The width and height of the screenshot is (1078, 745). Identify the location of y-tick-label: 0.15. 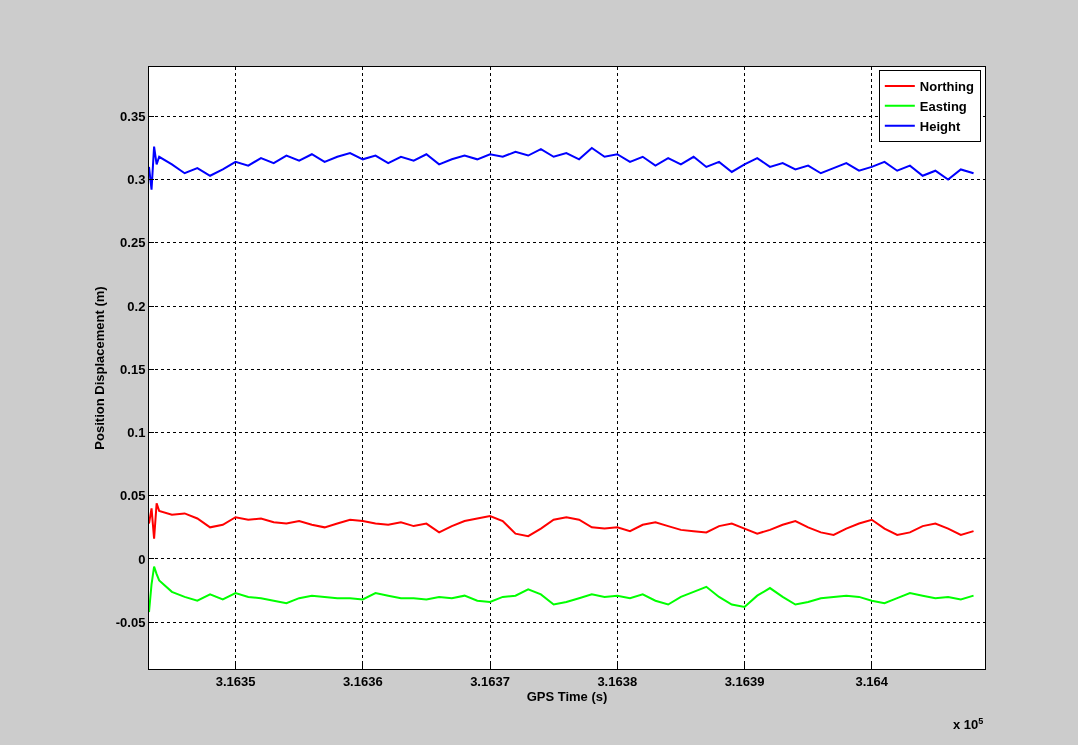
(133, 369).